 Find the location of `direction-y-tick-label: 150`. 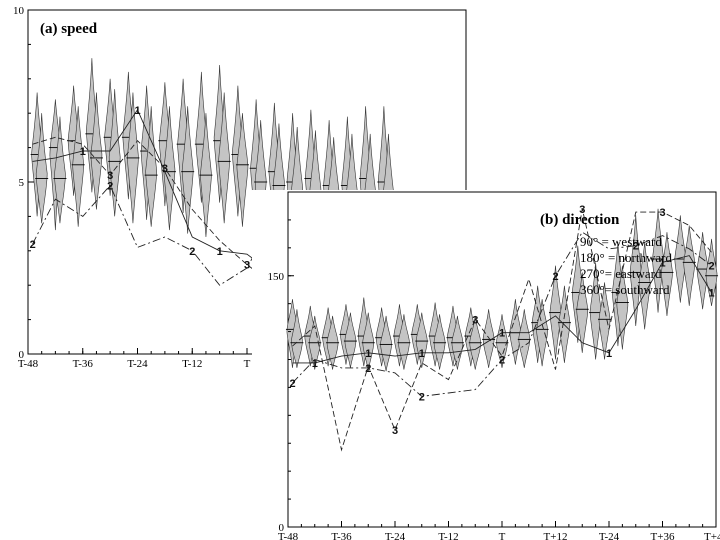

direction-y-tick-label: 150 is located at coordinates (276, 277).